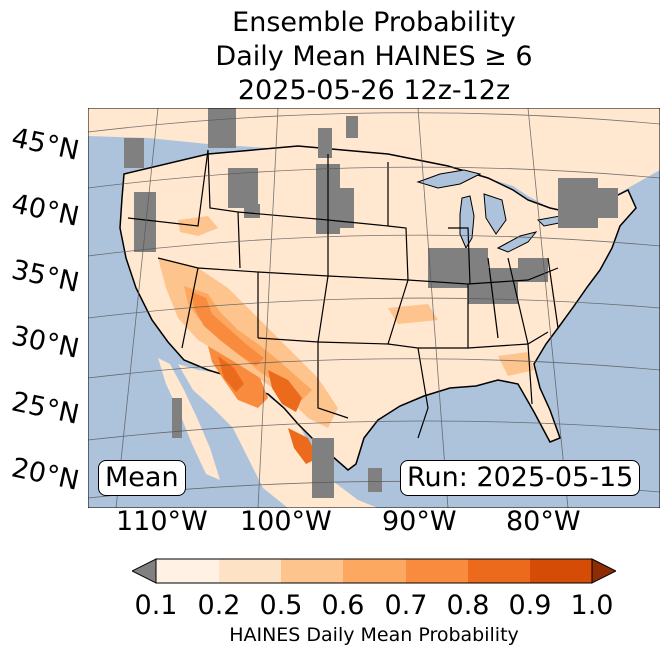 The width and height of the screenshot is (671, 658). What do you see at coordinates (281, 605) in the screenshot?
I see `colorbar-tick: 0.5` at bounding box center [281, 605].